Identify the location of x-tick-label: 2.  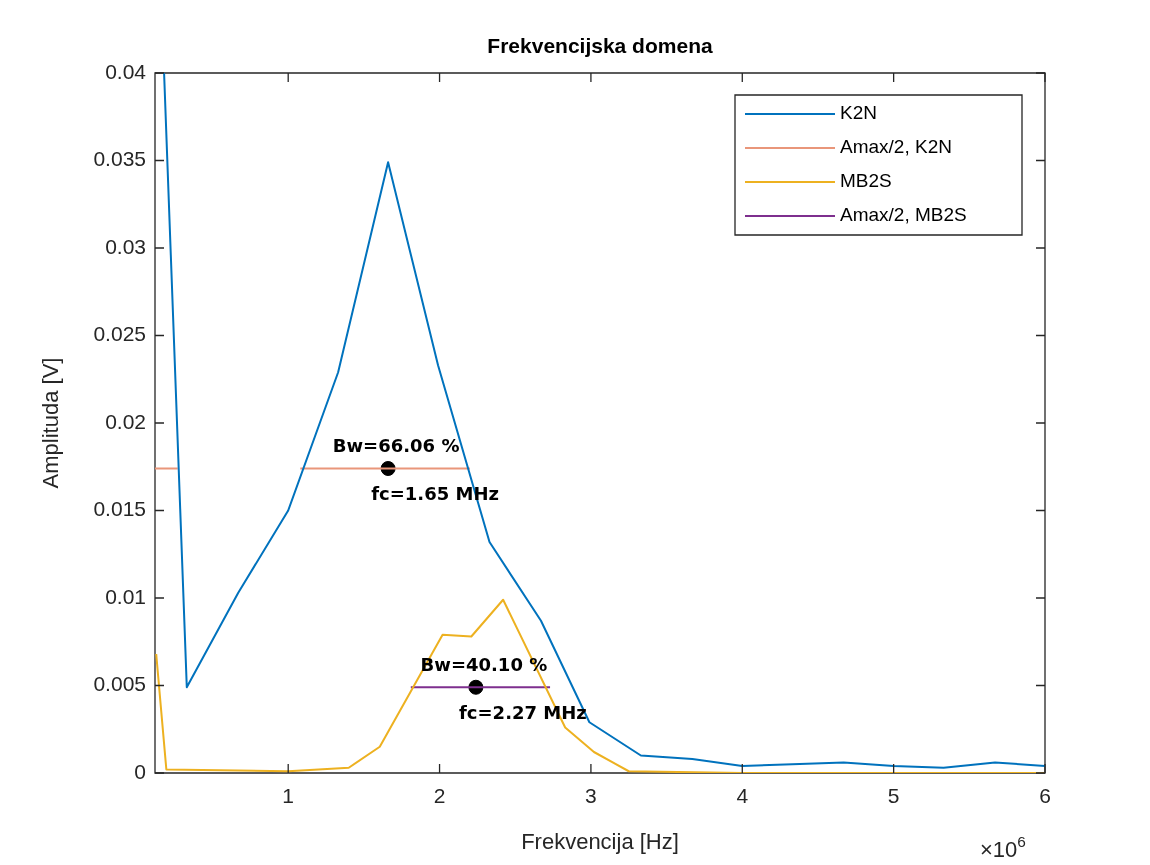
(439, 796).